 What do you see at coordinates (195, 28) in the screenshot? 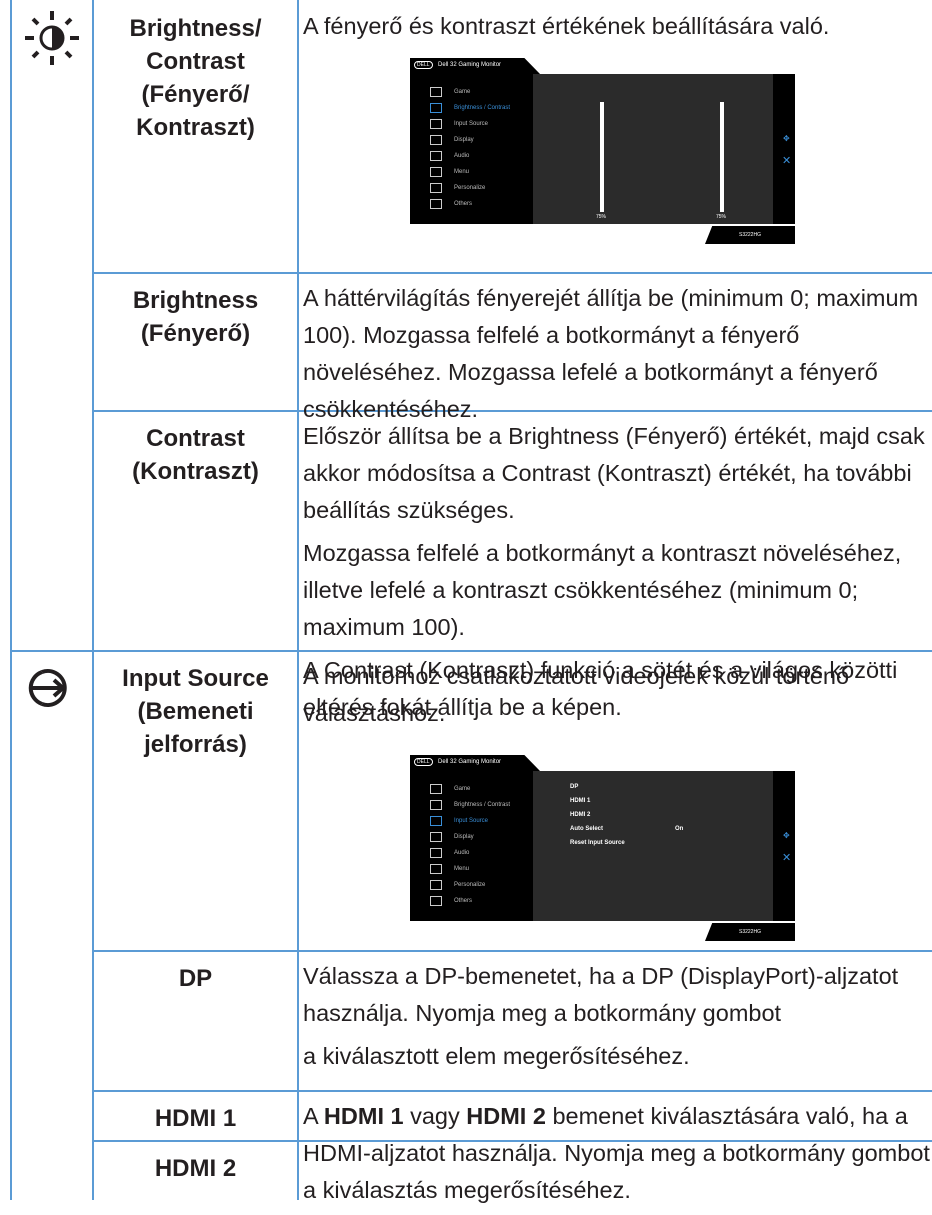
I see `name-line: Brightness/` at bounding box center [195, 28].